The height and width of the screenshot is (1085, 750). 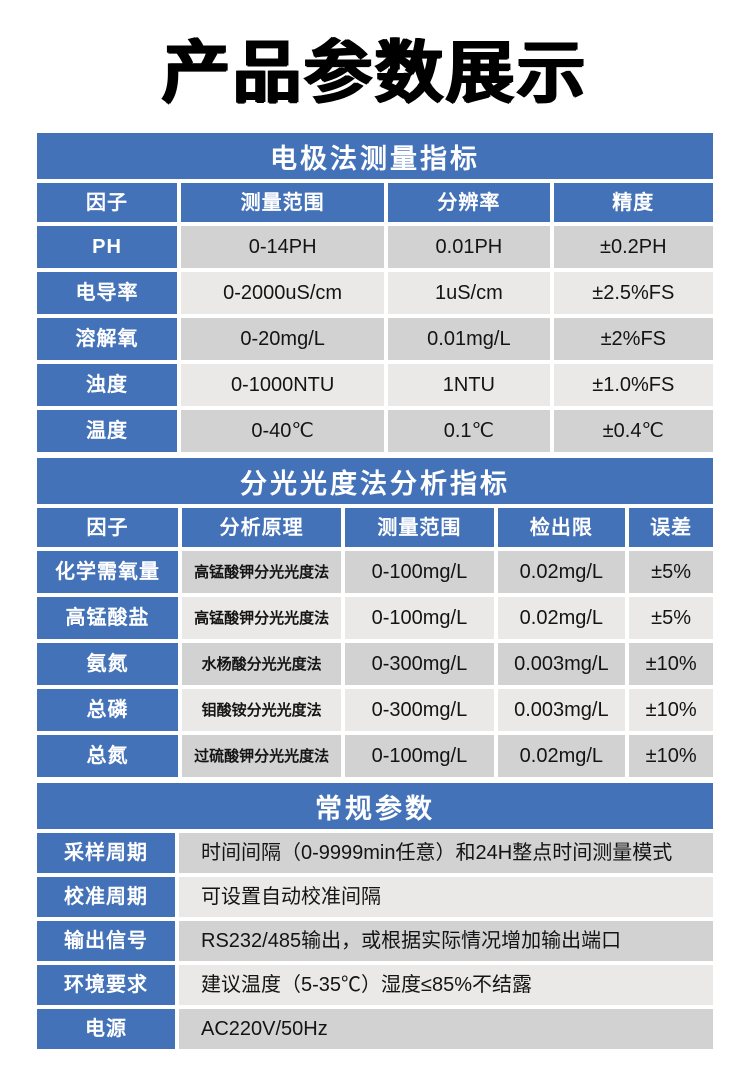 What do you see at coordinates (469, 339) in the screenshot?
I see `value-cell: 0.01mg/L` at bounding box center [469, 339].